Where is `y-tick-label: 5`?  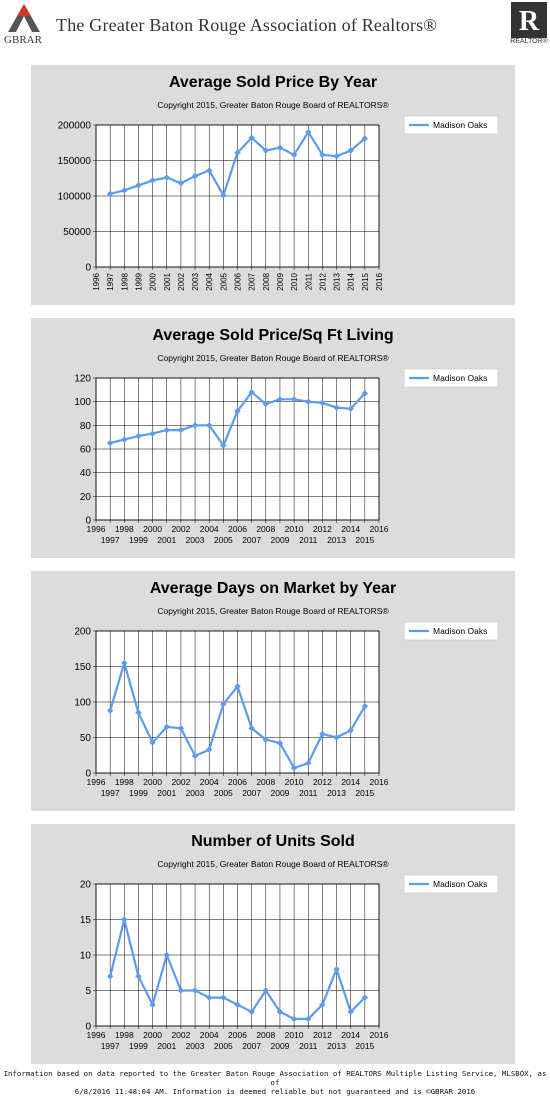 y-tick-label: 5 is located at coordinates (88, 991).